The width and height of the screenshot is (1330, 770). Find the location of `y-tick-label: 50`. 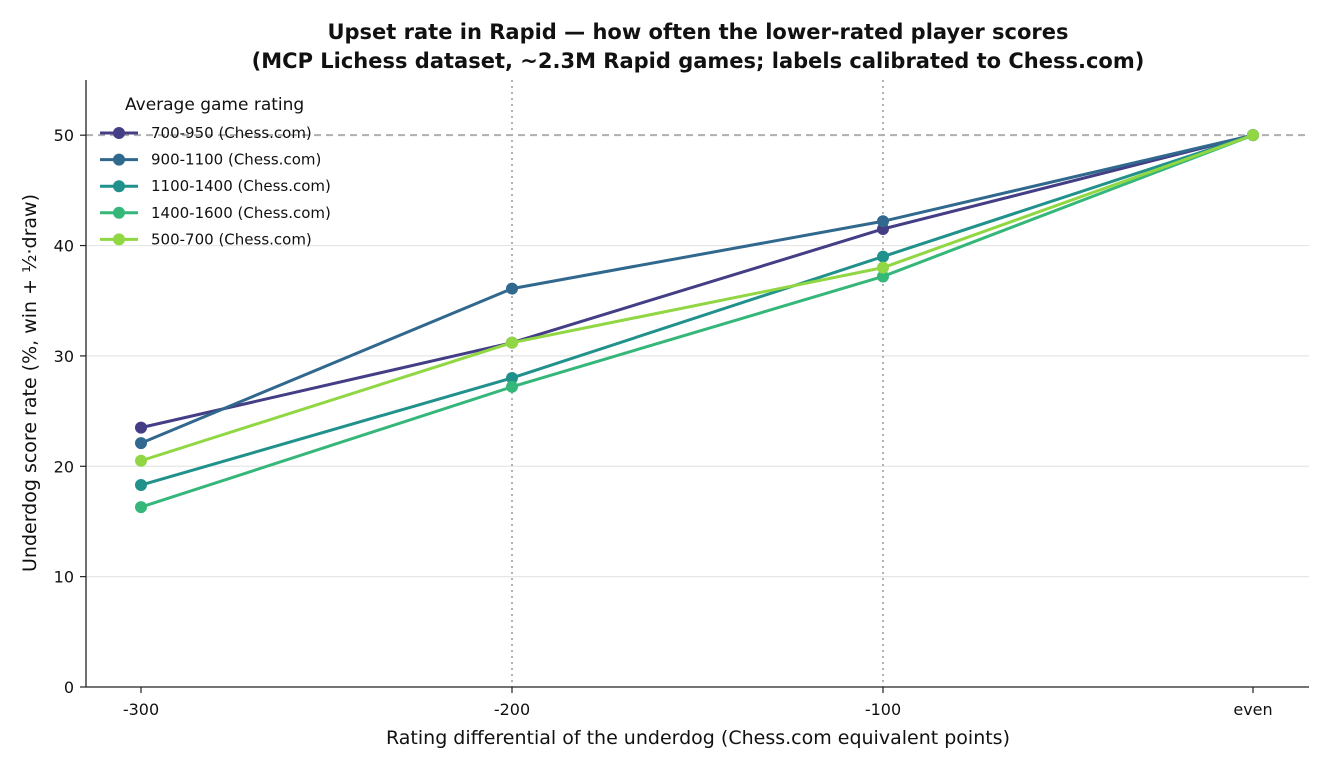

y-tick-label: 50 is located at coordinates (64, 135).